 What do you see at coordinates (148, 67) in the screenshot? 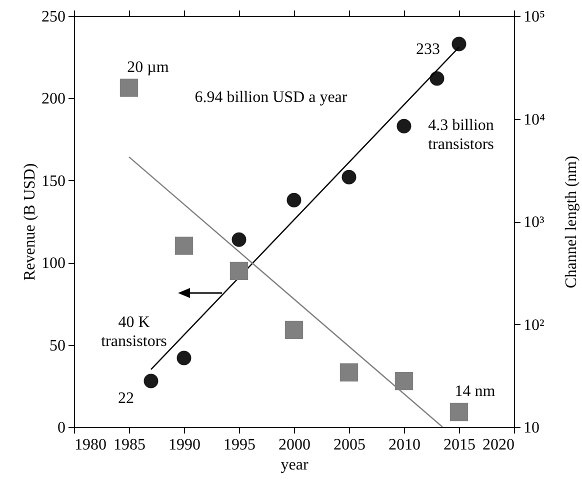
I see `annotation: 20 µm` at bounding box center [148, 67].